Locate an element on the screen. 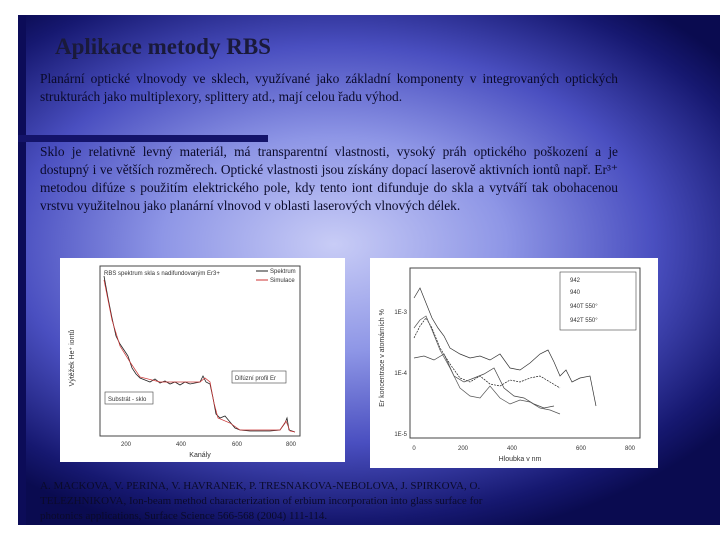 The width and height of the screenshot is (720, 540). x-tick-label: 0 is located at coordinates (414, 449).